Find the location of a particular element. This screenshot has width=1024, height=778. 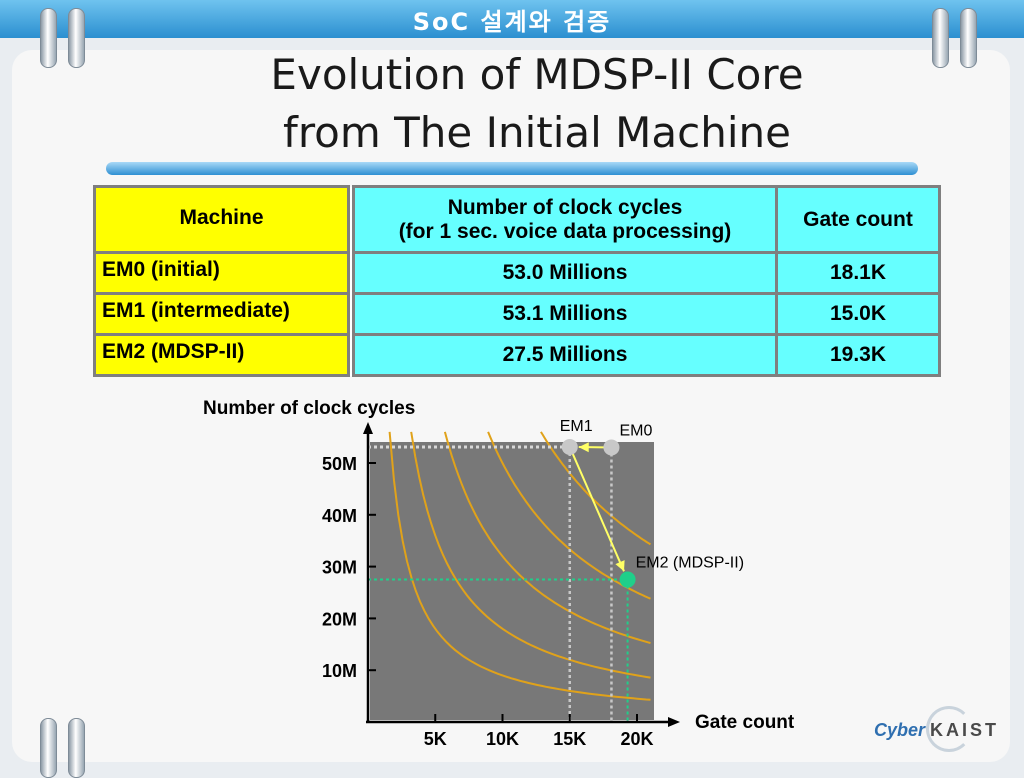

y-tick-label: 20M is located at coordinates (339, 619).